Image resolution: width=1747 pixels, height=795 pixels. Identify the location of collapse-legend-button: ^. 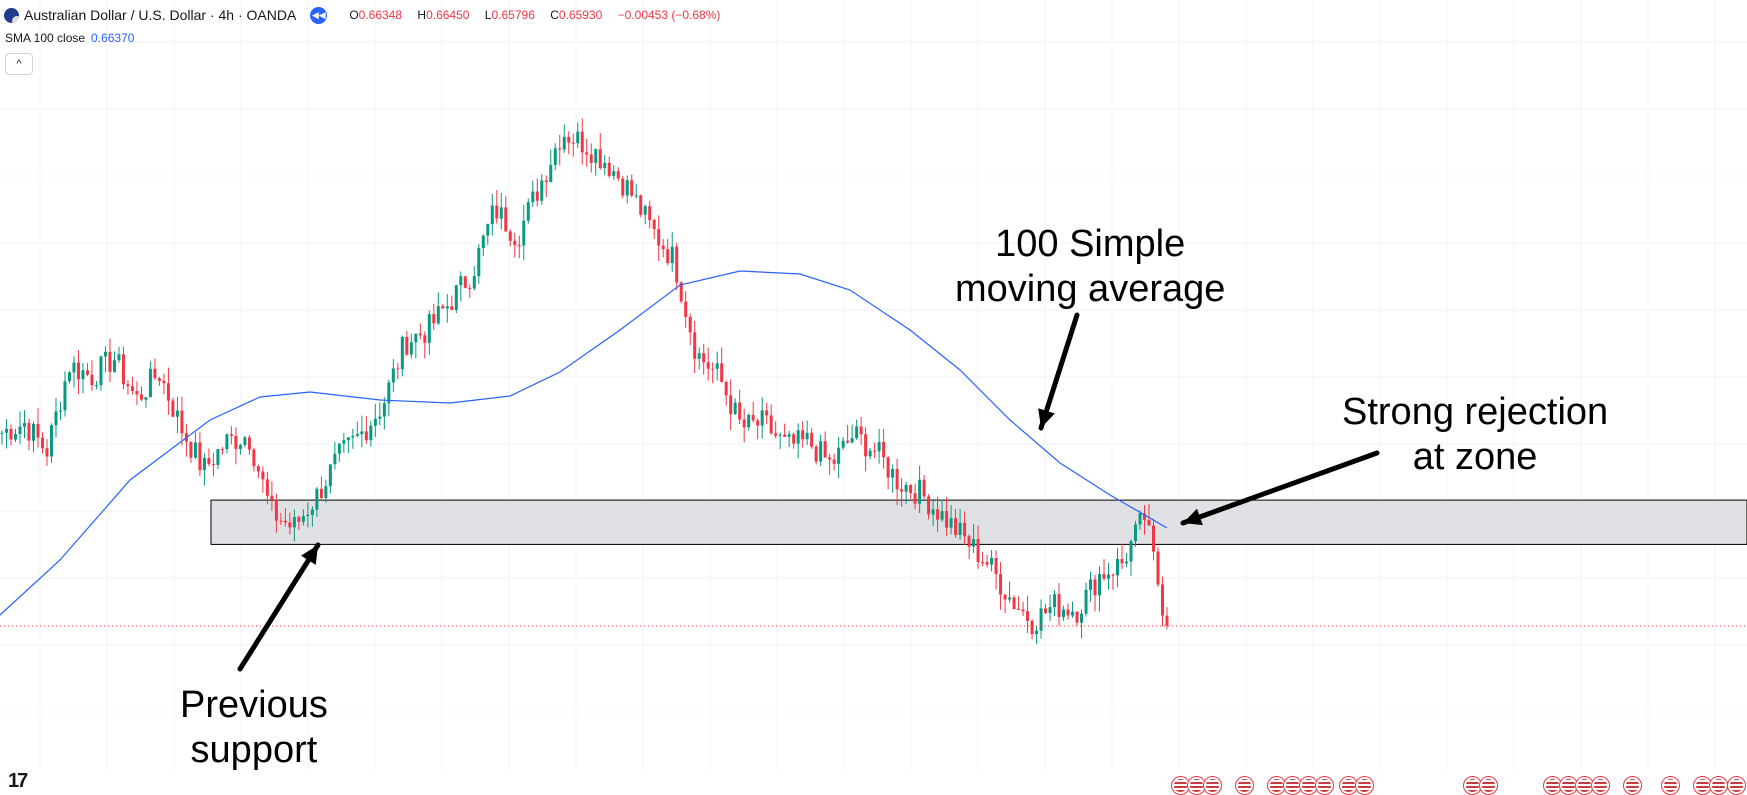
(19, 64).